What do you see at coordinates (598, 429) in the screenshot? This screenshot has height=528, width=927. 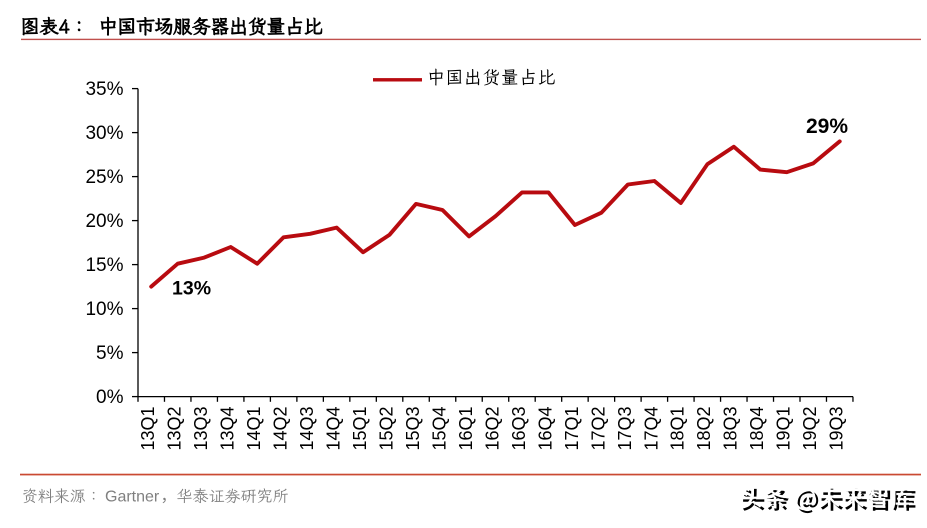 I see `svg-text: 17Q2` at bounding box center [598, 429].